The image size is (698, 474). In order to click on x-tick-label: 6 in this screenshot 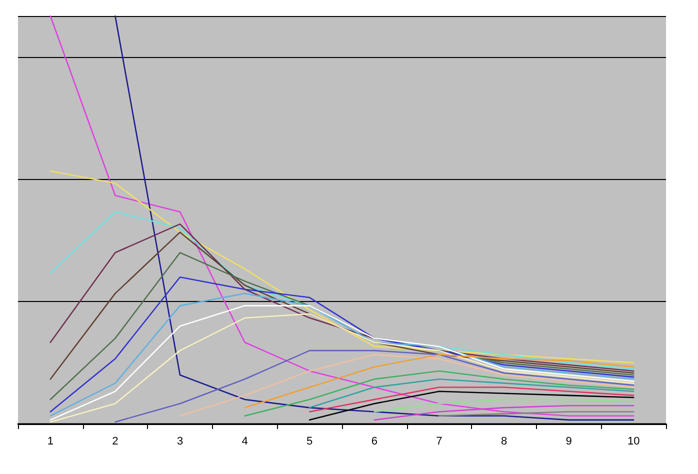, I will do `click(374, 442)`.